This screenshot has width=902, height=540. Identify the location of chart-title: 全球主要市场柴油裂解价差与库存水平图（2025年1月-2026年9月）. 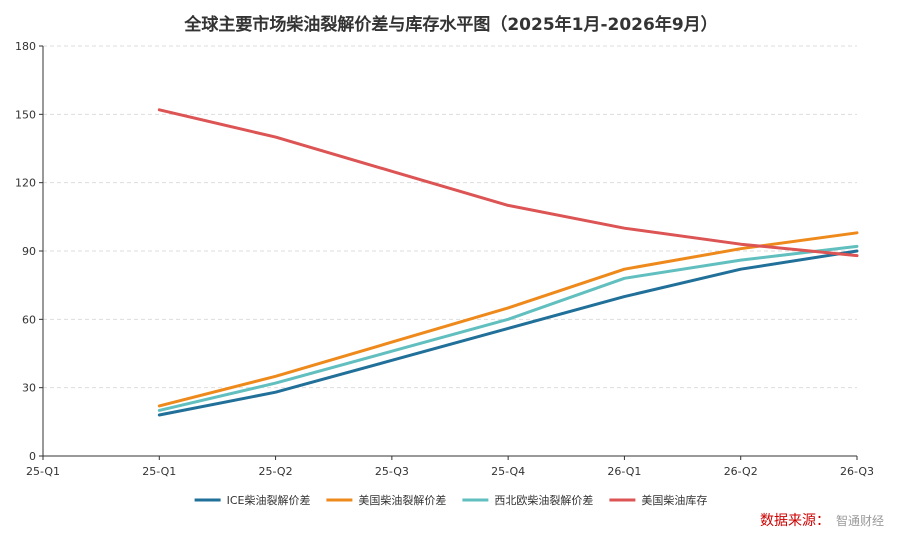
(450, 24).